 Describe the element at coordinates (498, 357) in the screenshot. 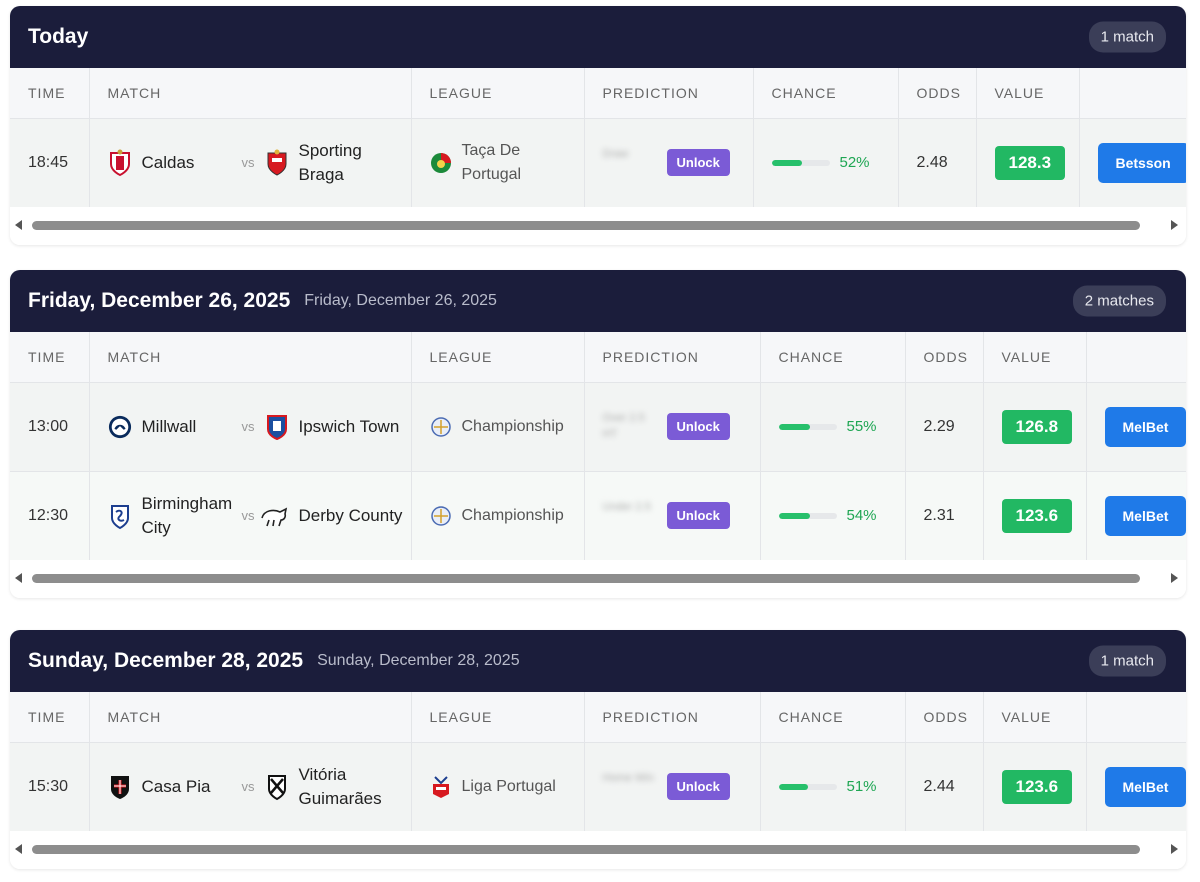

I see `col-header-league: LEAGUE` at that location.